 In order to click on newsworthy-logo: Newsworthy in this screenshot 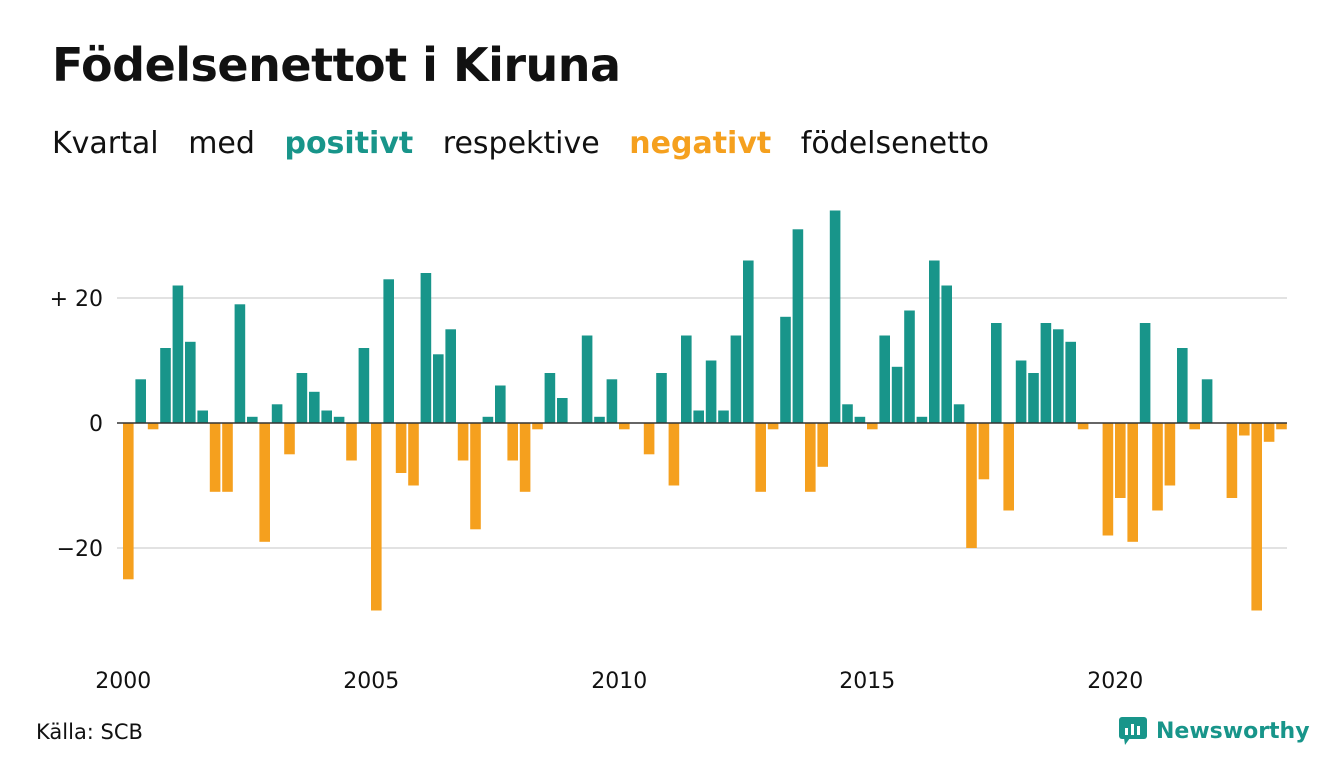, I will do `click(1214, 731)`.